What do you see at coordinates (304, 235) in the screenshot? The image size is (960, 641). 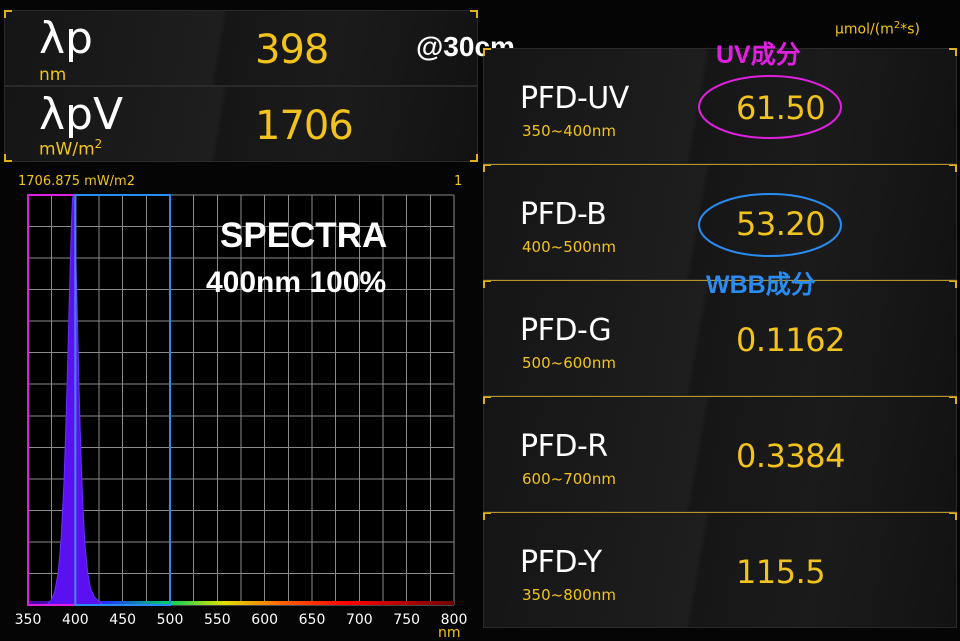 I see `spectra-title-line1: SPECTRA` at bounding box center [304, 235].